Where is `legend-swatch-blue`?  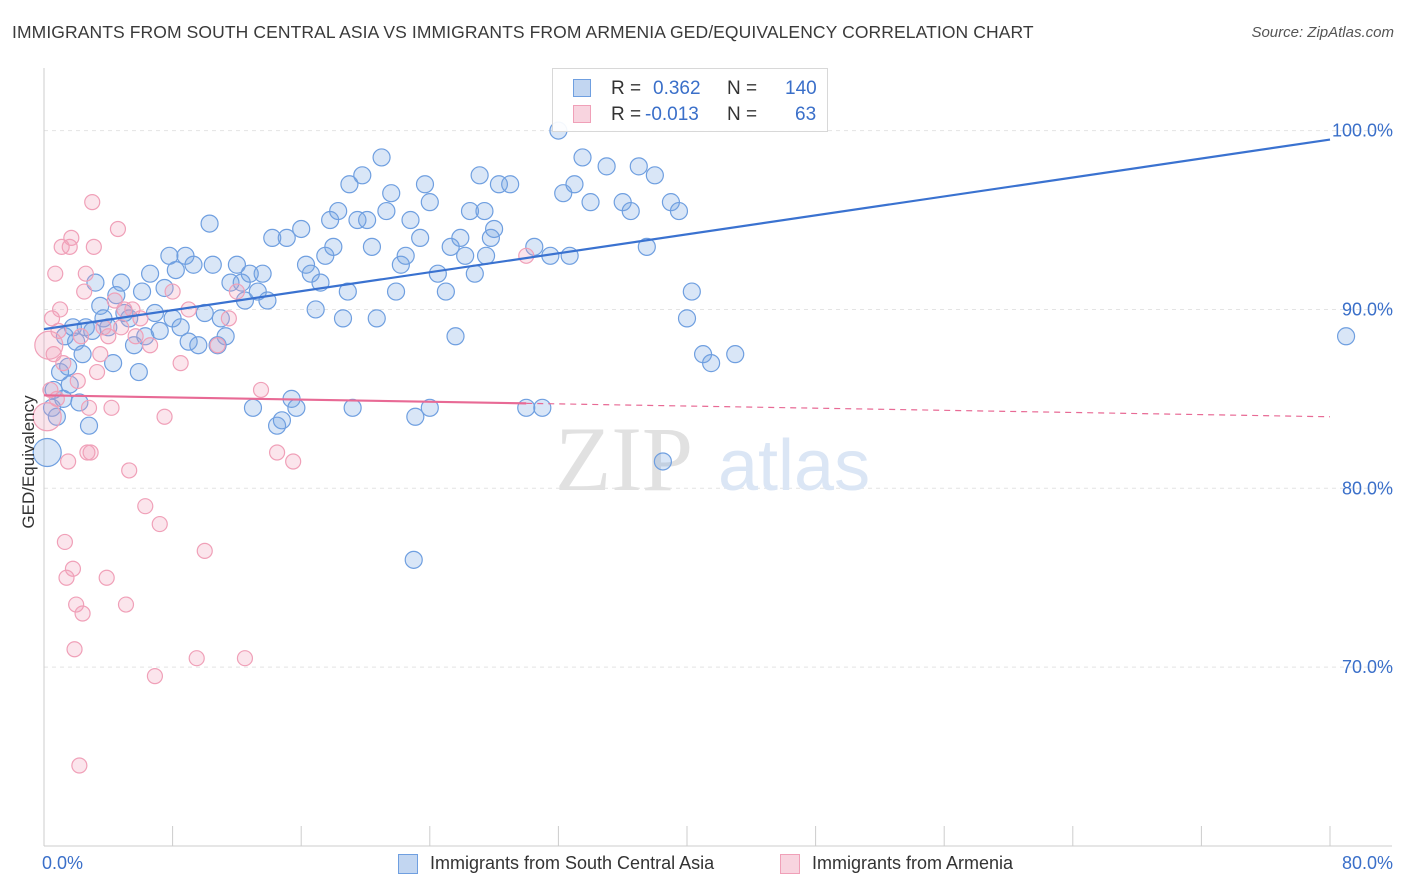
legend-swatch-blue is located at coordinates (582, 88).